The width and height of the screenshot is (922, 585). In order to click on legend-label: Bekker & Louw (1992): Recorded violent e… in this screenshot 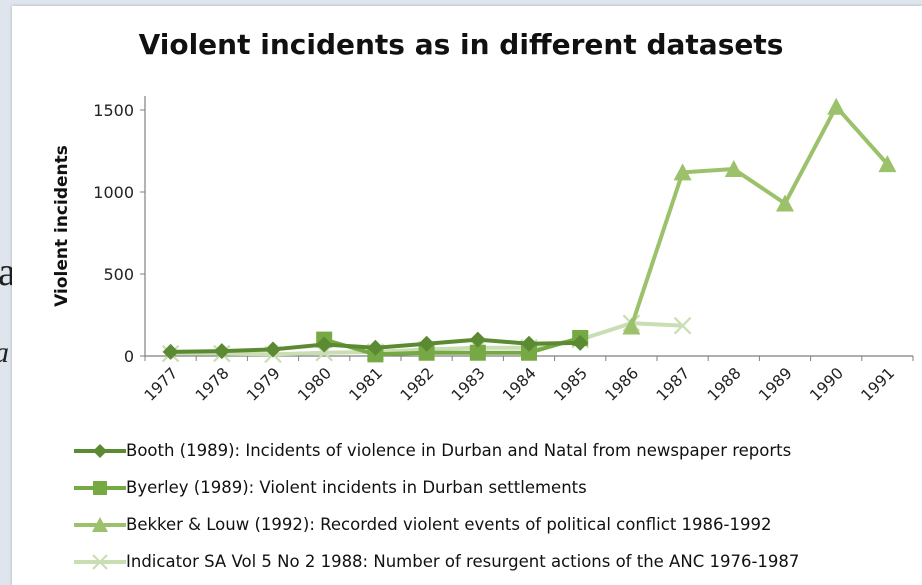, I will do `click(449, 524)`.